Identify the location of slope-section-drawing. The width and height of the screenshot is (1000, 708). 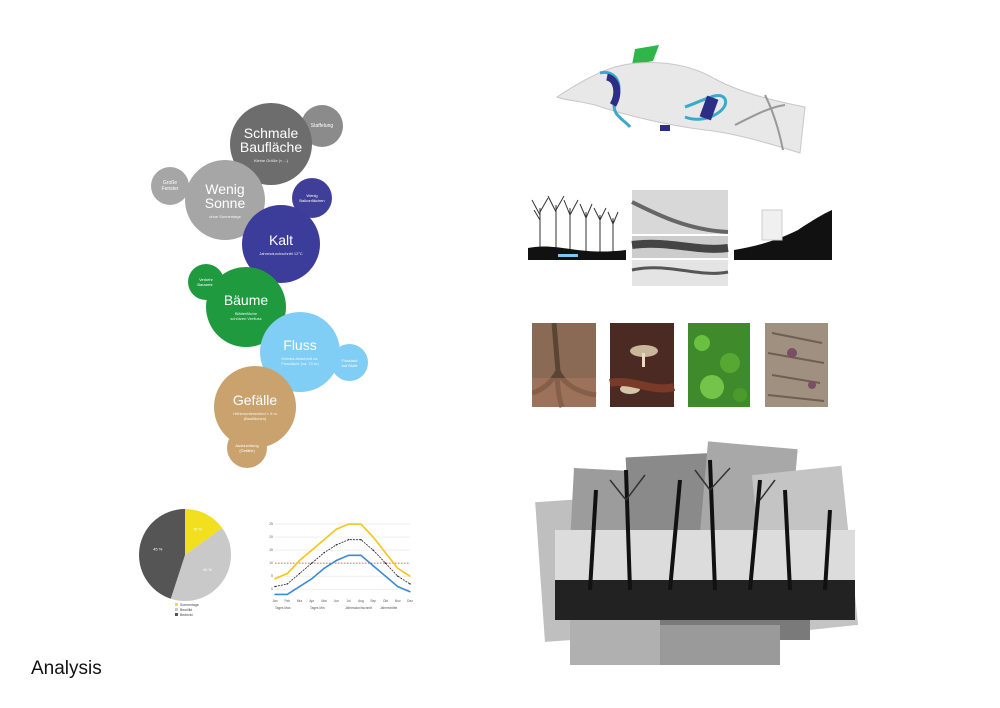
(783, 225).